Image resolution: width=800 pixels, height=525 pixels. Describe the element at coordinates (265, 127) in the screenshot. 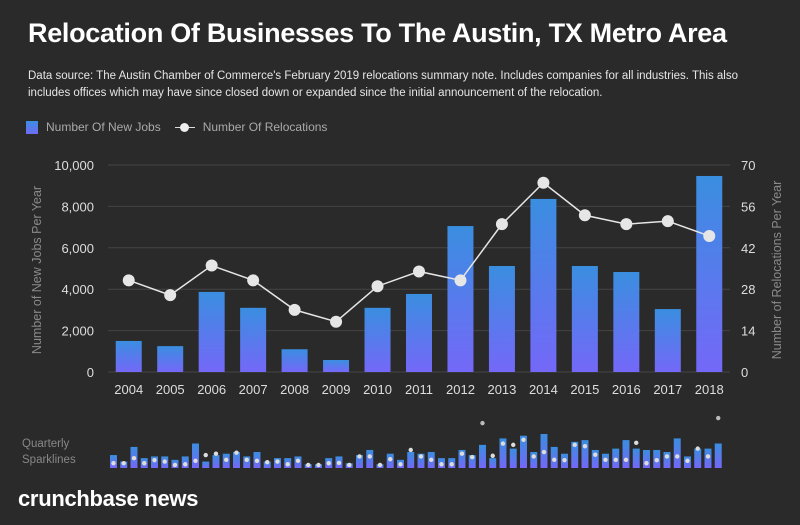

I see `legend-relocations: Number Of Relocations` at that location.